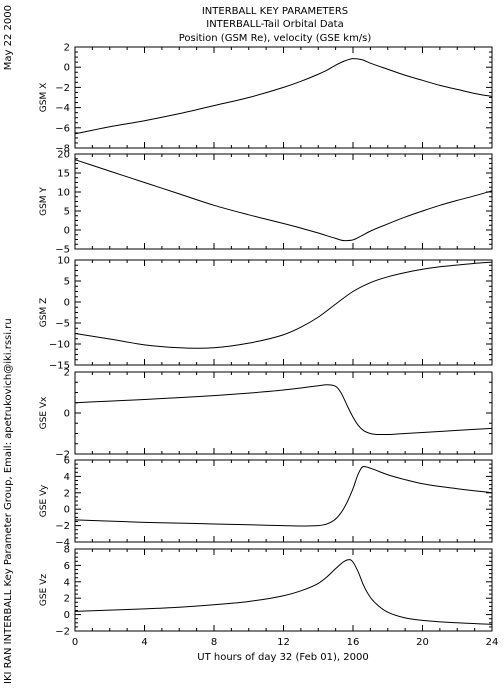  Describe the element at coordinates (353, 642) in the screenshot. I see `x-tick-label: 16` at that location.